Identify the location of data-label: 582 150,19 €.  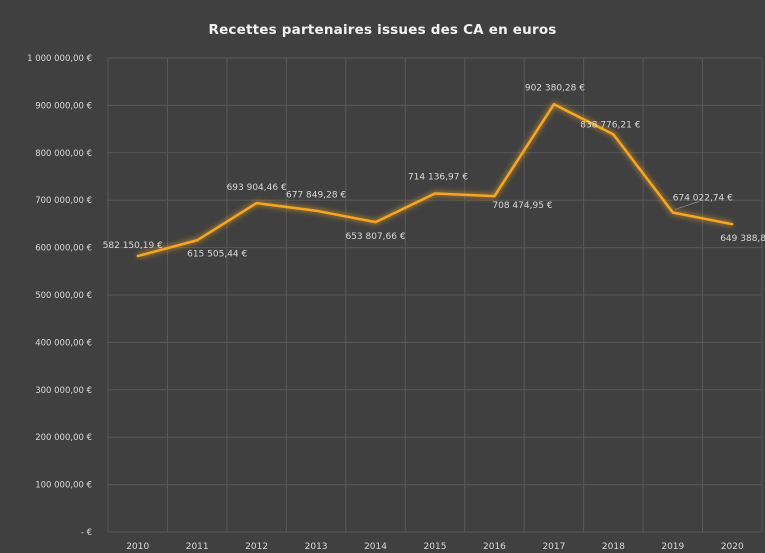
(133, 246).